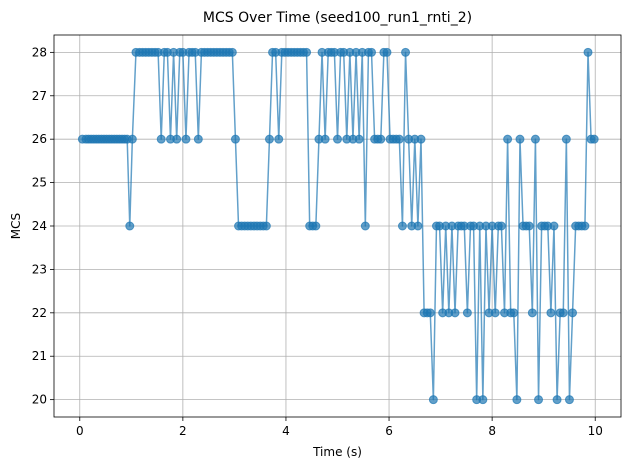 The image size is (630, 470). What do you see at coordinates (492, 431) in the screenshot?
I see `x-tick-label: 8` at bounding box center [492, 431].